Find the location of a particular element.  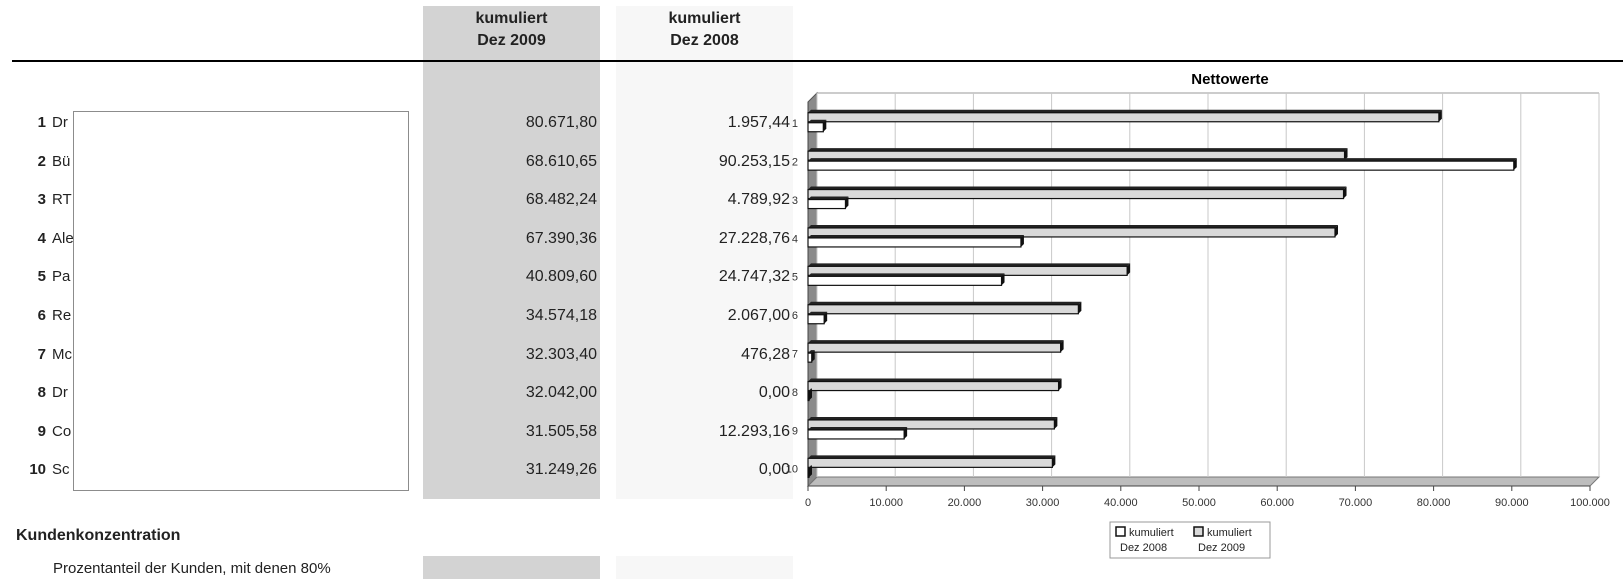

row-value-2009: 67.390,36 is located at coordinates (561, 238).